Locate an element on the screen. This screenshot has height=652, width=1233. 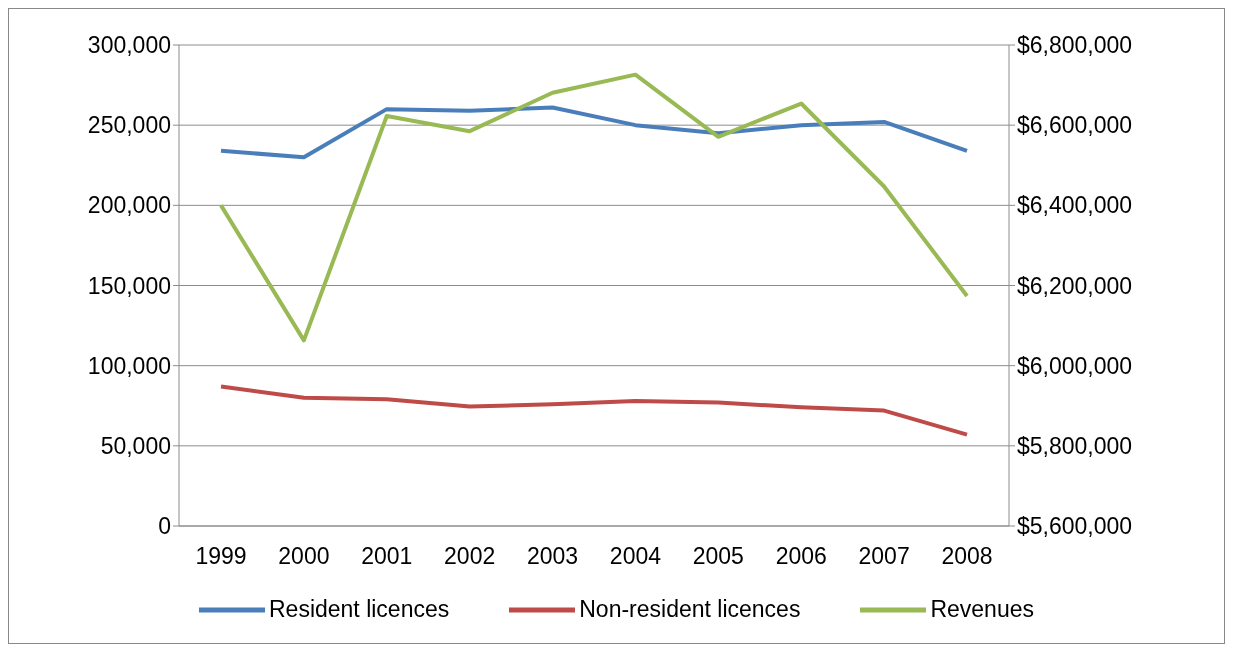
y-tick-label: 100,000 is located at coordinates (129, 365).